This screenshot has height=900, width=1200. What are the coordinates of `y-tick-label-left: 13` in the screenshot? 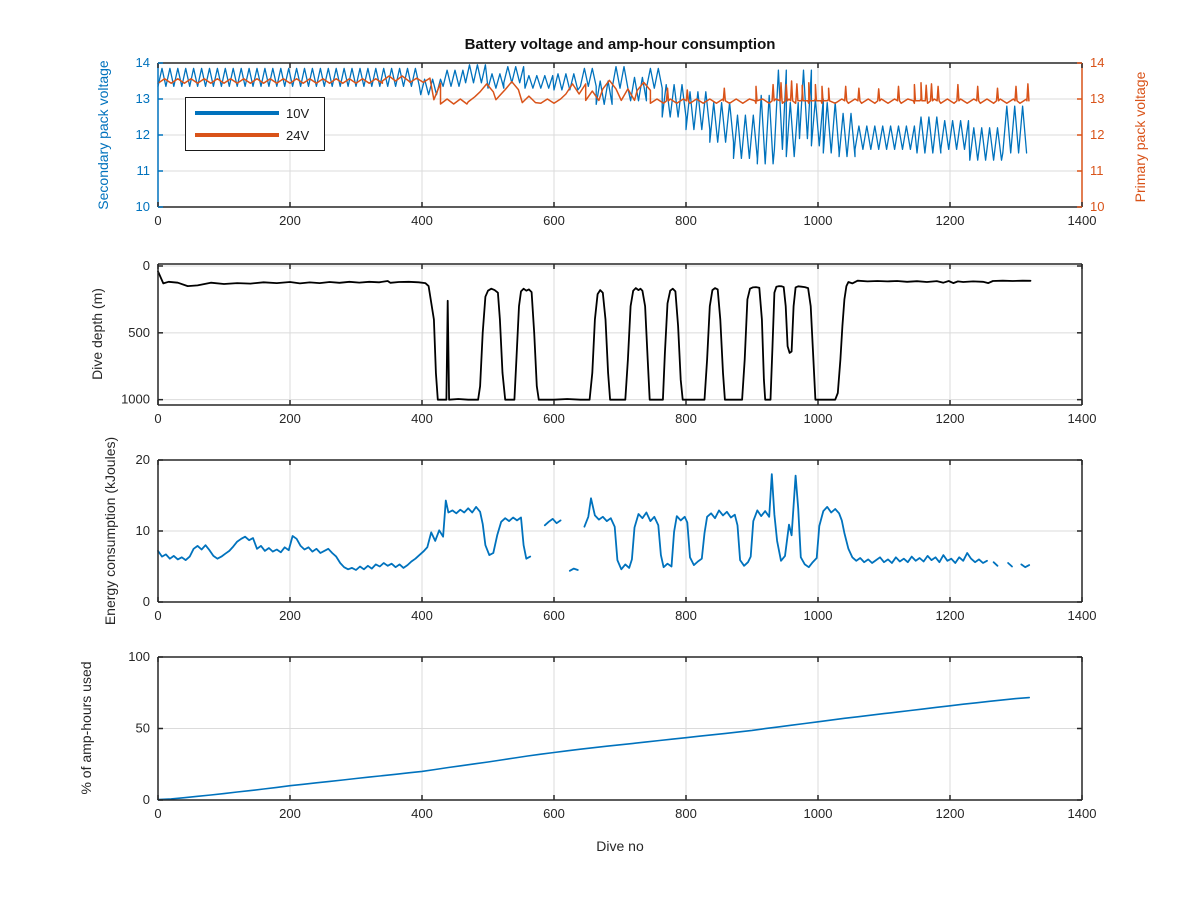 It's located at (143, 98).